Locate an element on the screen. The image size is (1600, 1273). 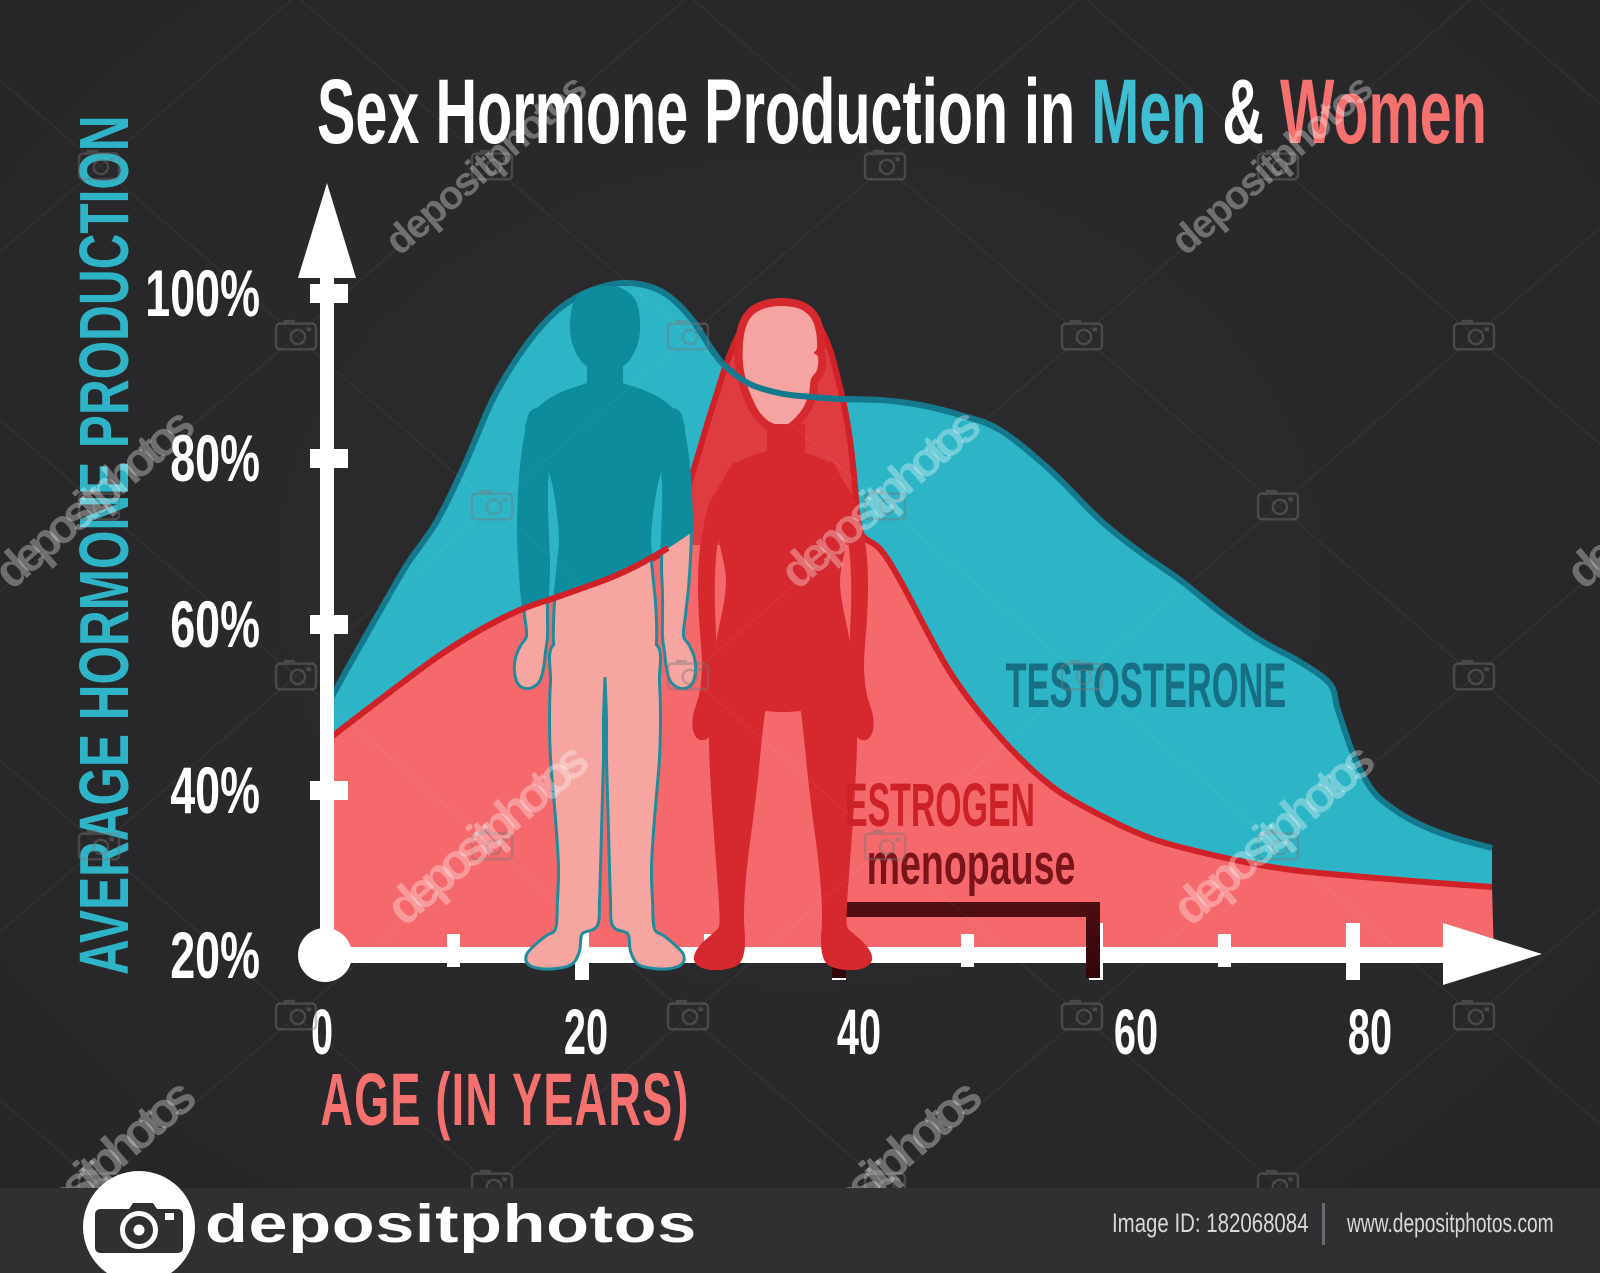
svg-text: Image ID: 182068084 is located at coordinates (1210, 1223).